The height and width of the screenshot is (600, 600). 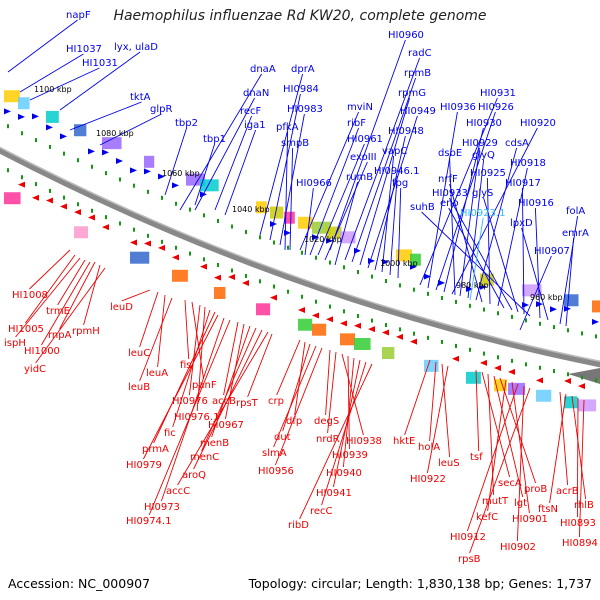 What do you see at coordinates (78, 15) in the screenshot?
I see `gene-label-napf: napF` at bounding box center [78, 15].